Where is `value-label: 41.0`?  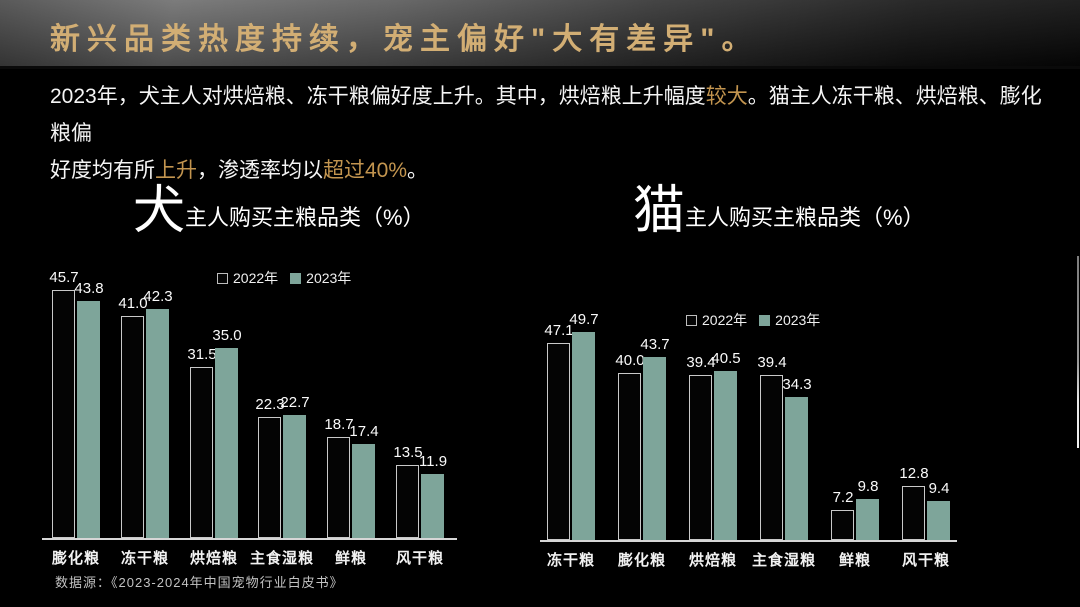 value-label: 41.0 is located at coordinates (133, 303).